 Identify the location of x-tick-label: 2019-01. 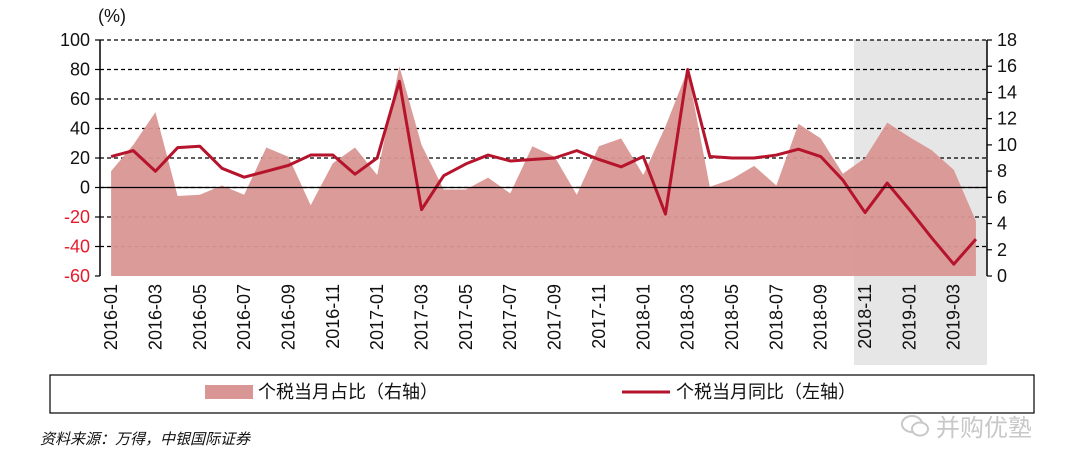
(909, 317).